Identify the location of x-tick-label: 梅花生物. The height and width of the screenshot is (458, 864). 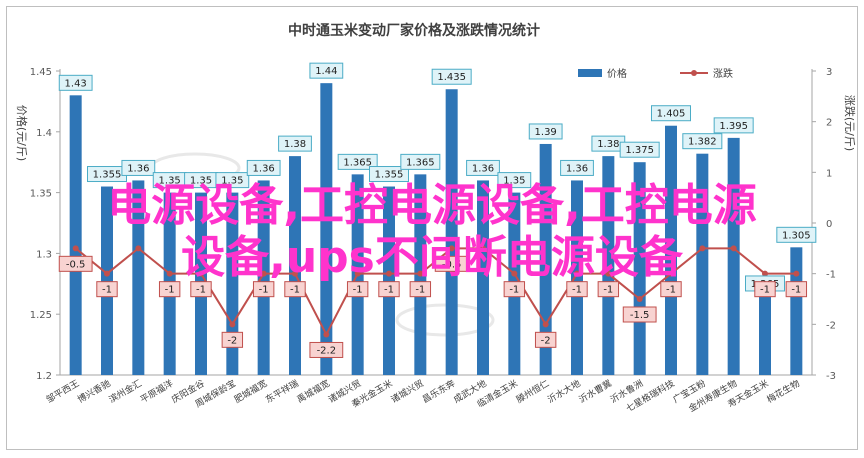
(783, 391).